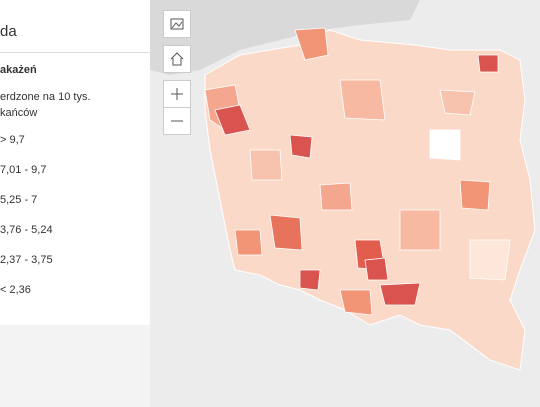 The height and width of the screenshot is (407, 540). Describe the element at coordinates (26, 260) in the screenshot. I see `legend-item: 2,37 - 3,75` at that location.